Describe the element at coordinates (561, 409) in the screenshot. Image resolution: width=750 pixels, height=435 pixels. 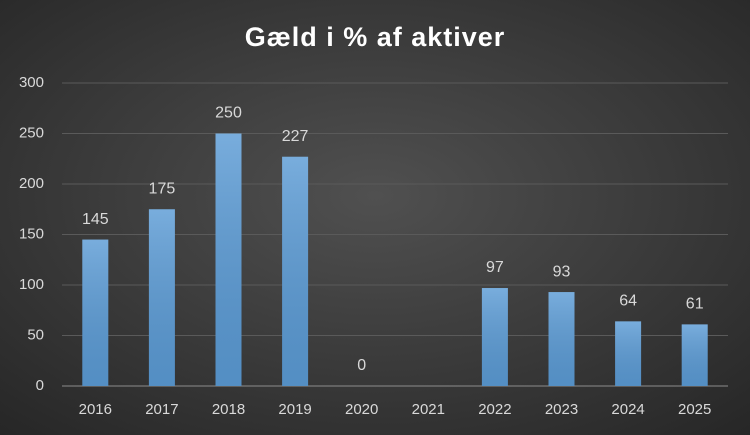
I see `x-tick-label: 2023` at that location.